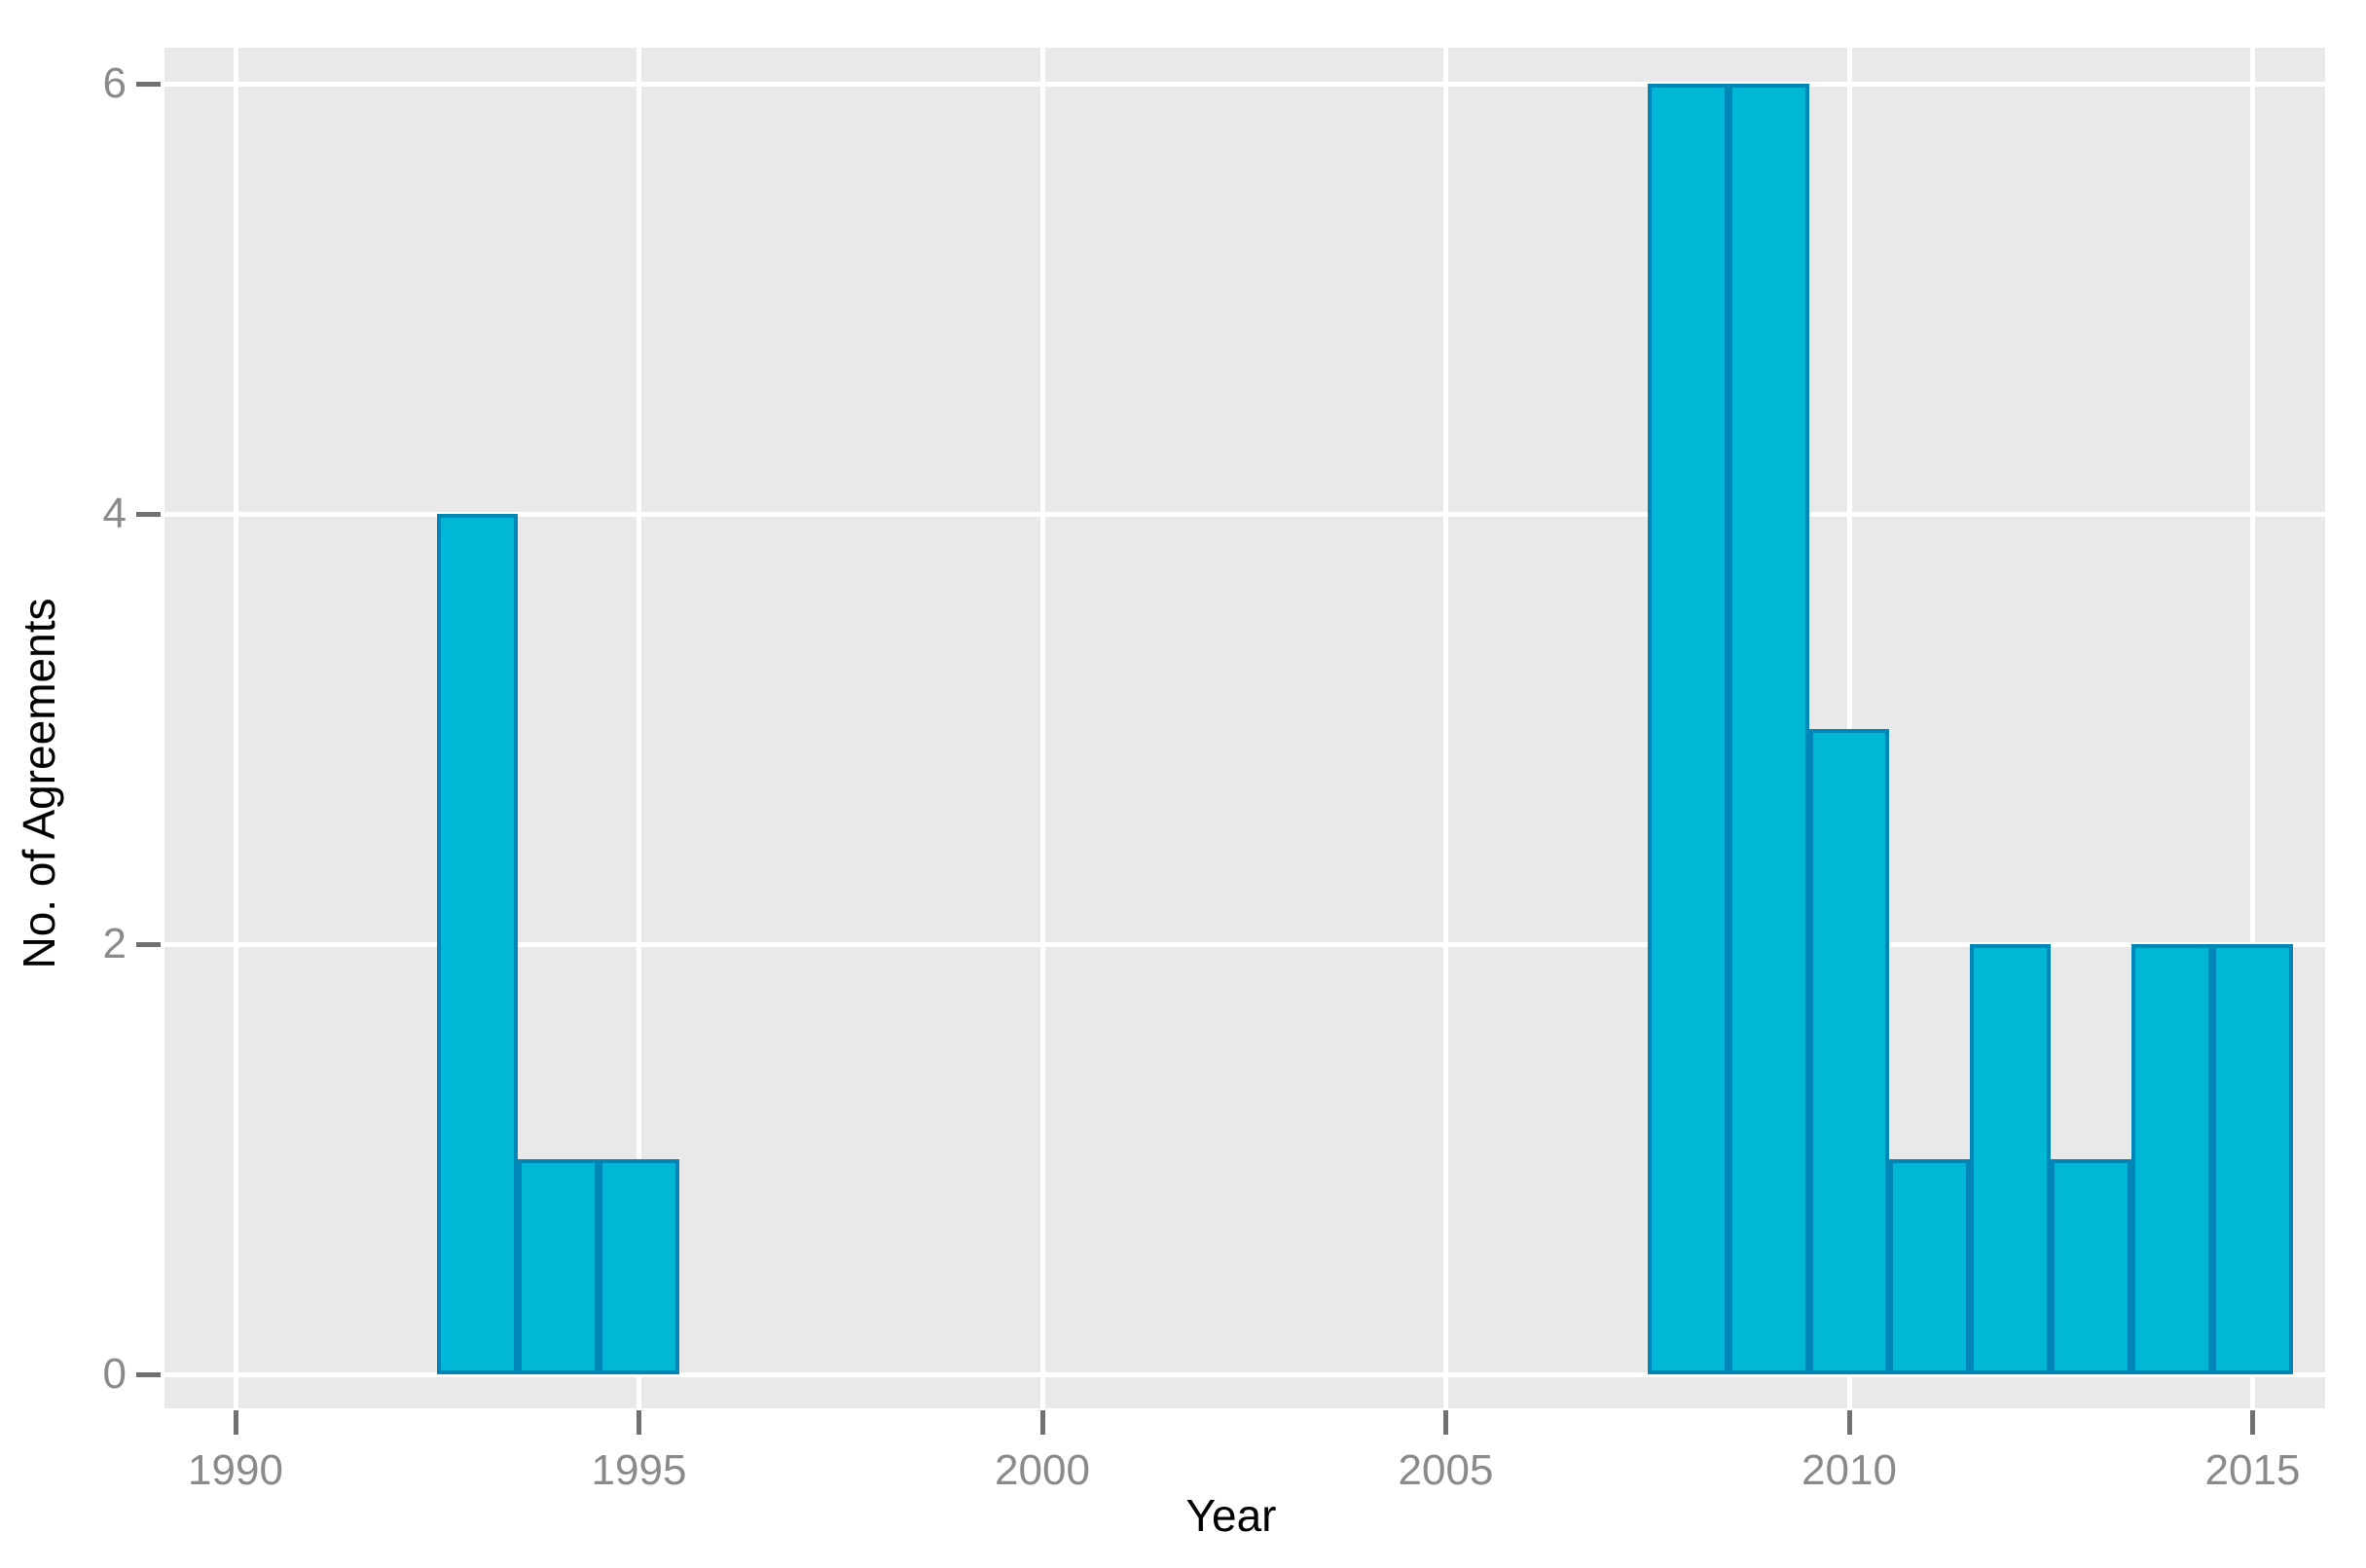 This screenshot has width=2366, height=1568. Describe the element at coordinates (1042, 1422) in the screenshot. I see `x-tick-2000` at that location.